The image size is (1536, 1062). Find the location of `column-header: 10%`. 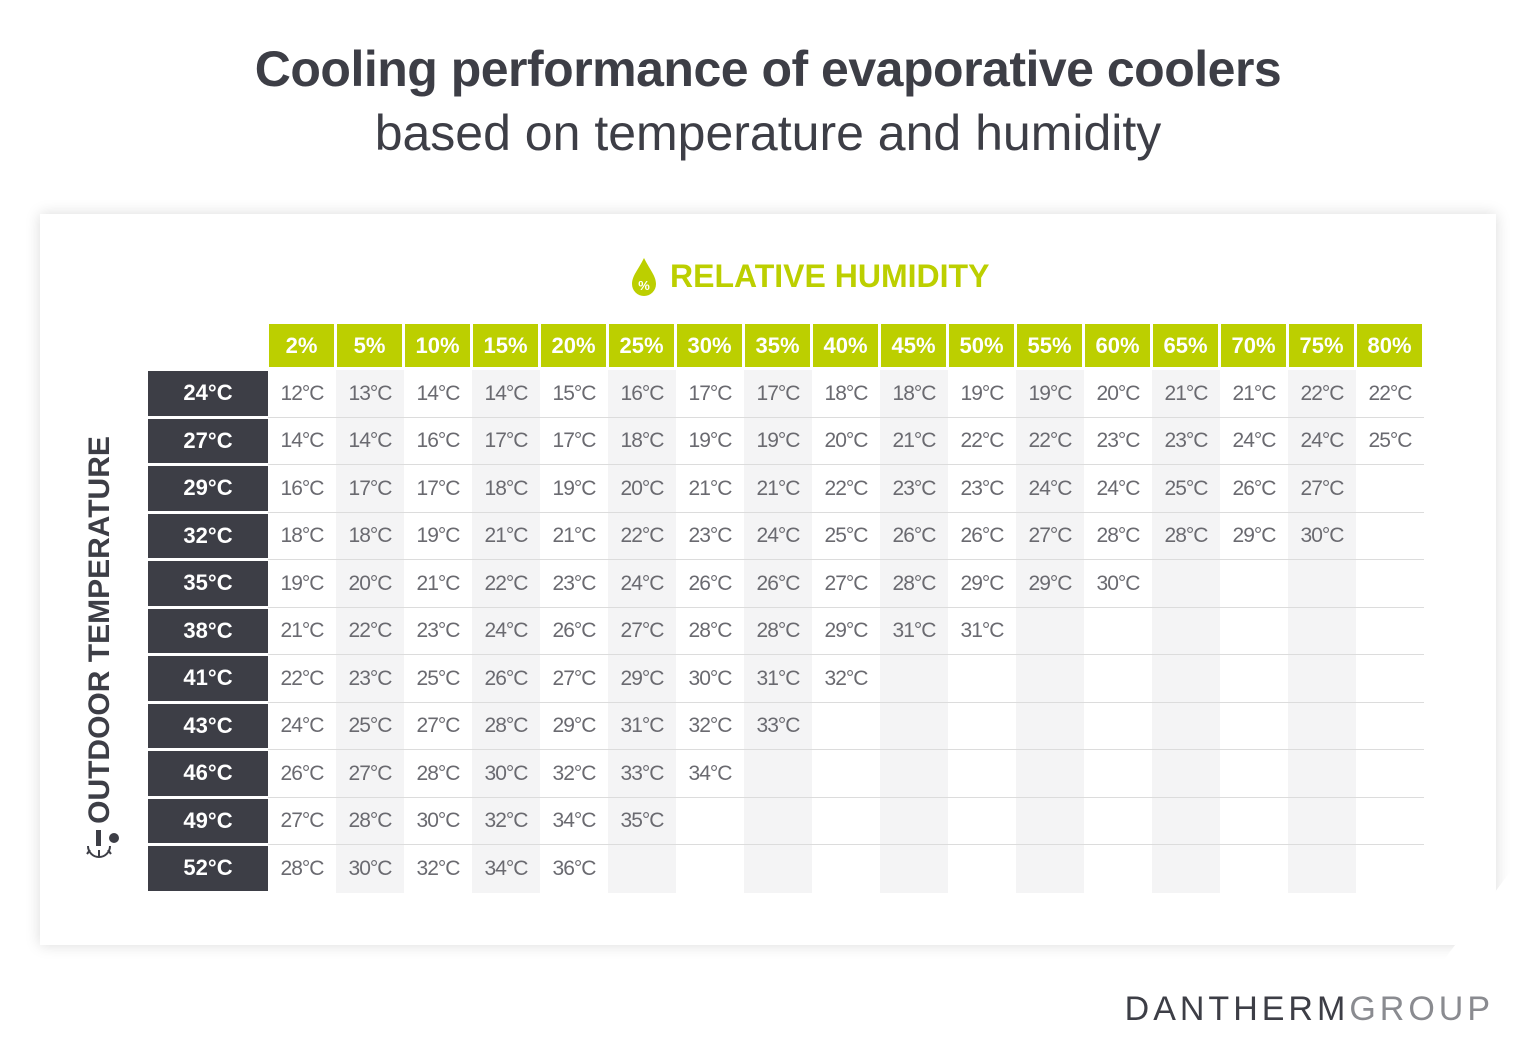

column-header: 10% is located at coordinates (437, 345).